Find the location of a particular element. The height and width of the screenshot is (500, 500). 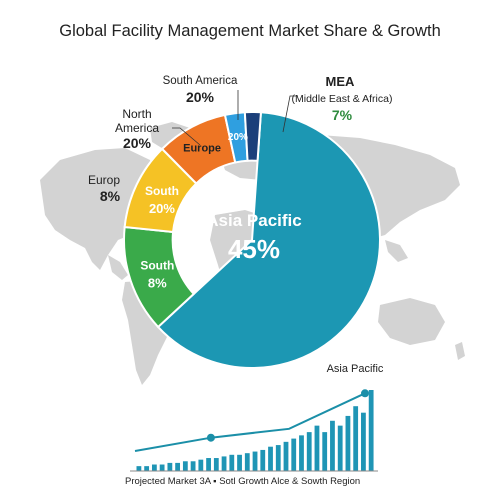

growth-bars is located at coordinates (255, 430).